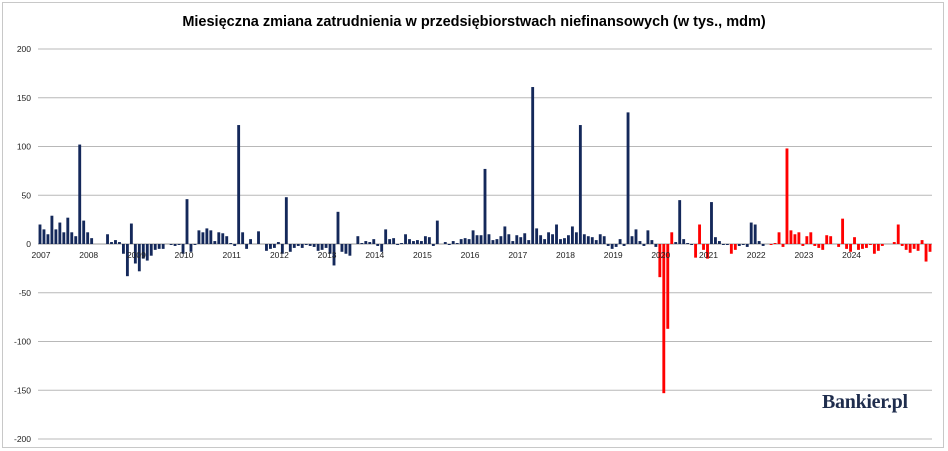 Image resolution: width=948 pixels, height=451 pixels. Describe the element at coordinates (22, 439) in the screenshot. I see `y-tick-label: -200` at that location.